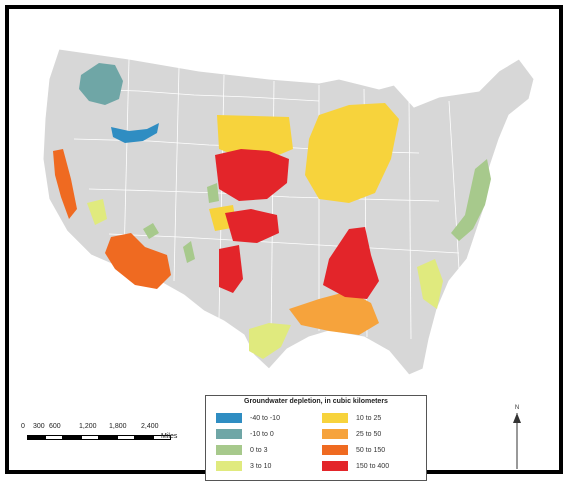  Describe the element at coordinates (135, 133) in the screenshot. I see `region-n40-to-n10-columbia` at that location.